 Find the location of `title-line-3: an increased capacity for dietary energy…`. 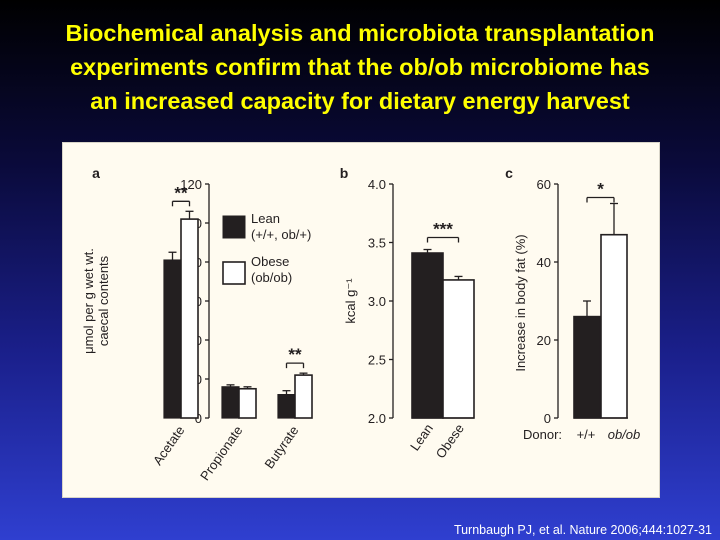

title-line-3: an increased capacity for dietary energy… is located at coordinates (360, 101).